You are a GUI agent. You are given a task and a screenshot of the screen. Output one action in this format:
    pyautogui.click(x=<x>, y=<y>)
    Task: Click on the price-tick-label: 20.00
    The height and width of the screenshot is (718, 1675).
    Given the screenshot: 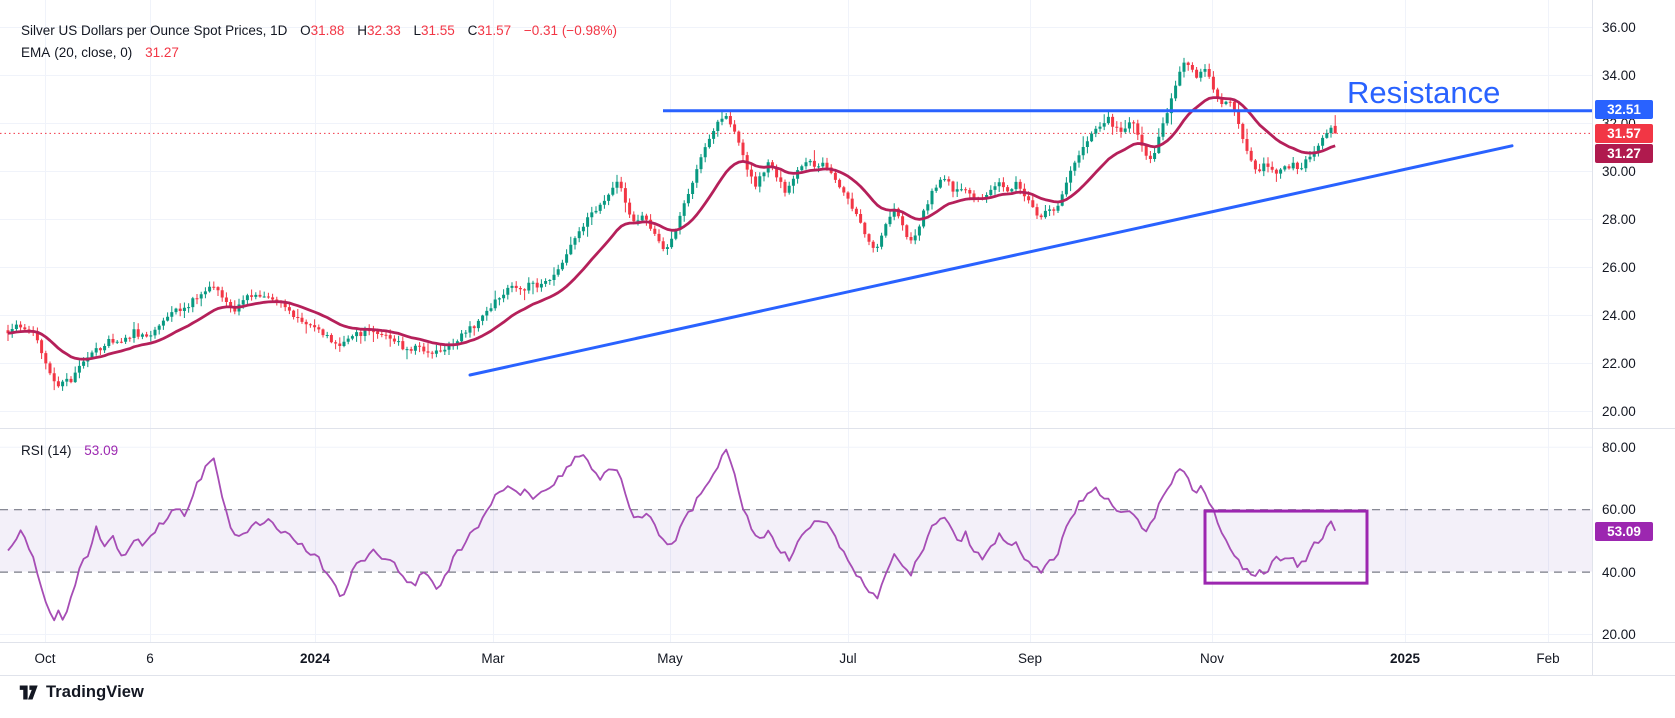 What is the action you would take?
    pyautogui.click(x=1619, y=411)
    